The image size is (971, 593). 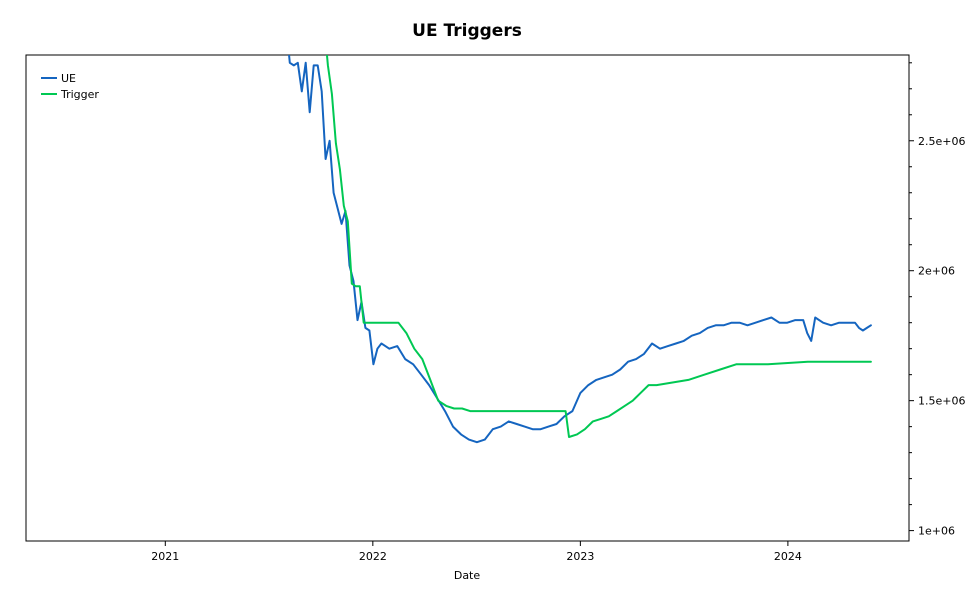 I want to click on y-tick-label: 1e+06, so click(x=936, y=531).